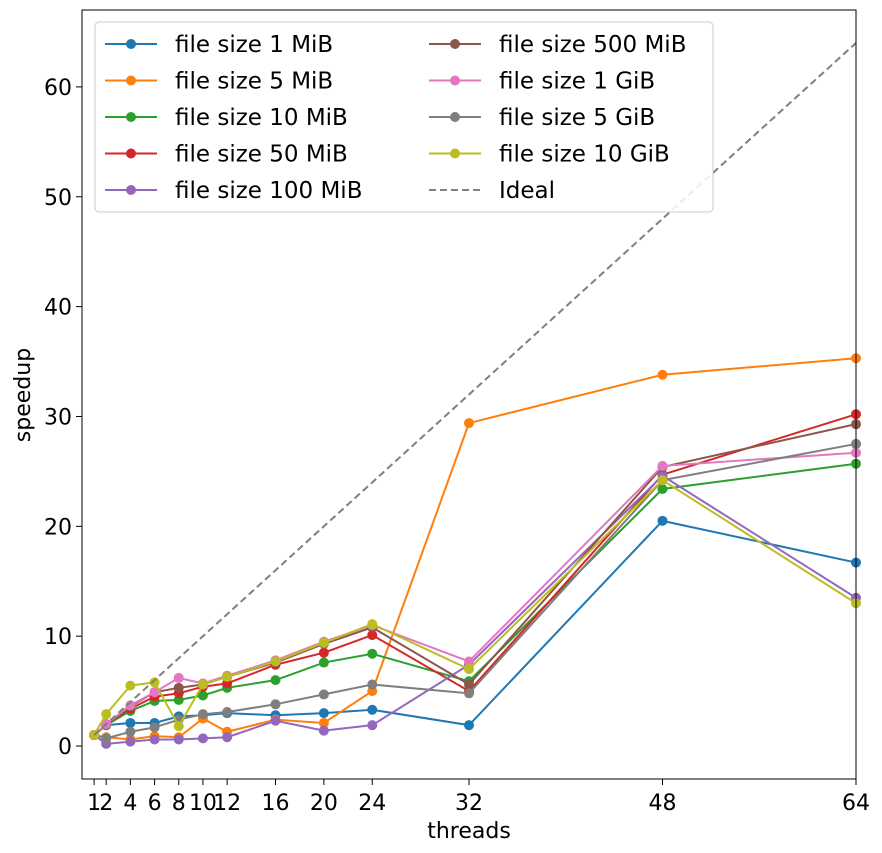 The width and height of the screenshot is (882, 853). I want to click on y-axis: 0 10 20 30 40 50 60, so click(63, 418).